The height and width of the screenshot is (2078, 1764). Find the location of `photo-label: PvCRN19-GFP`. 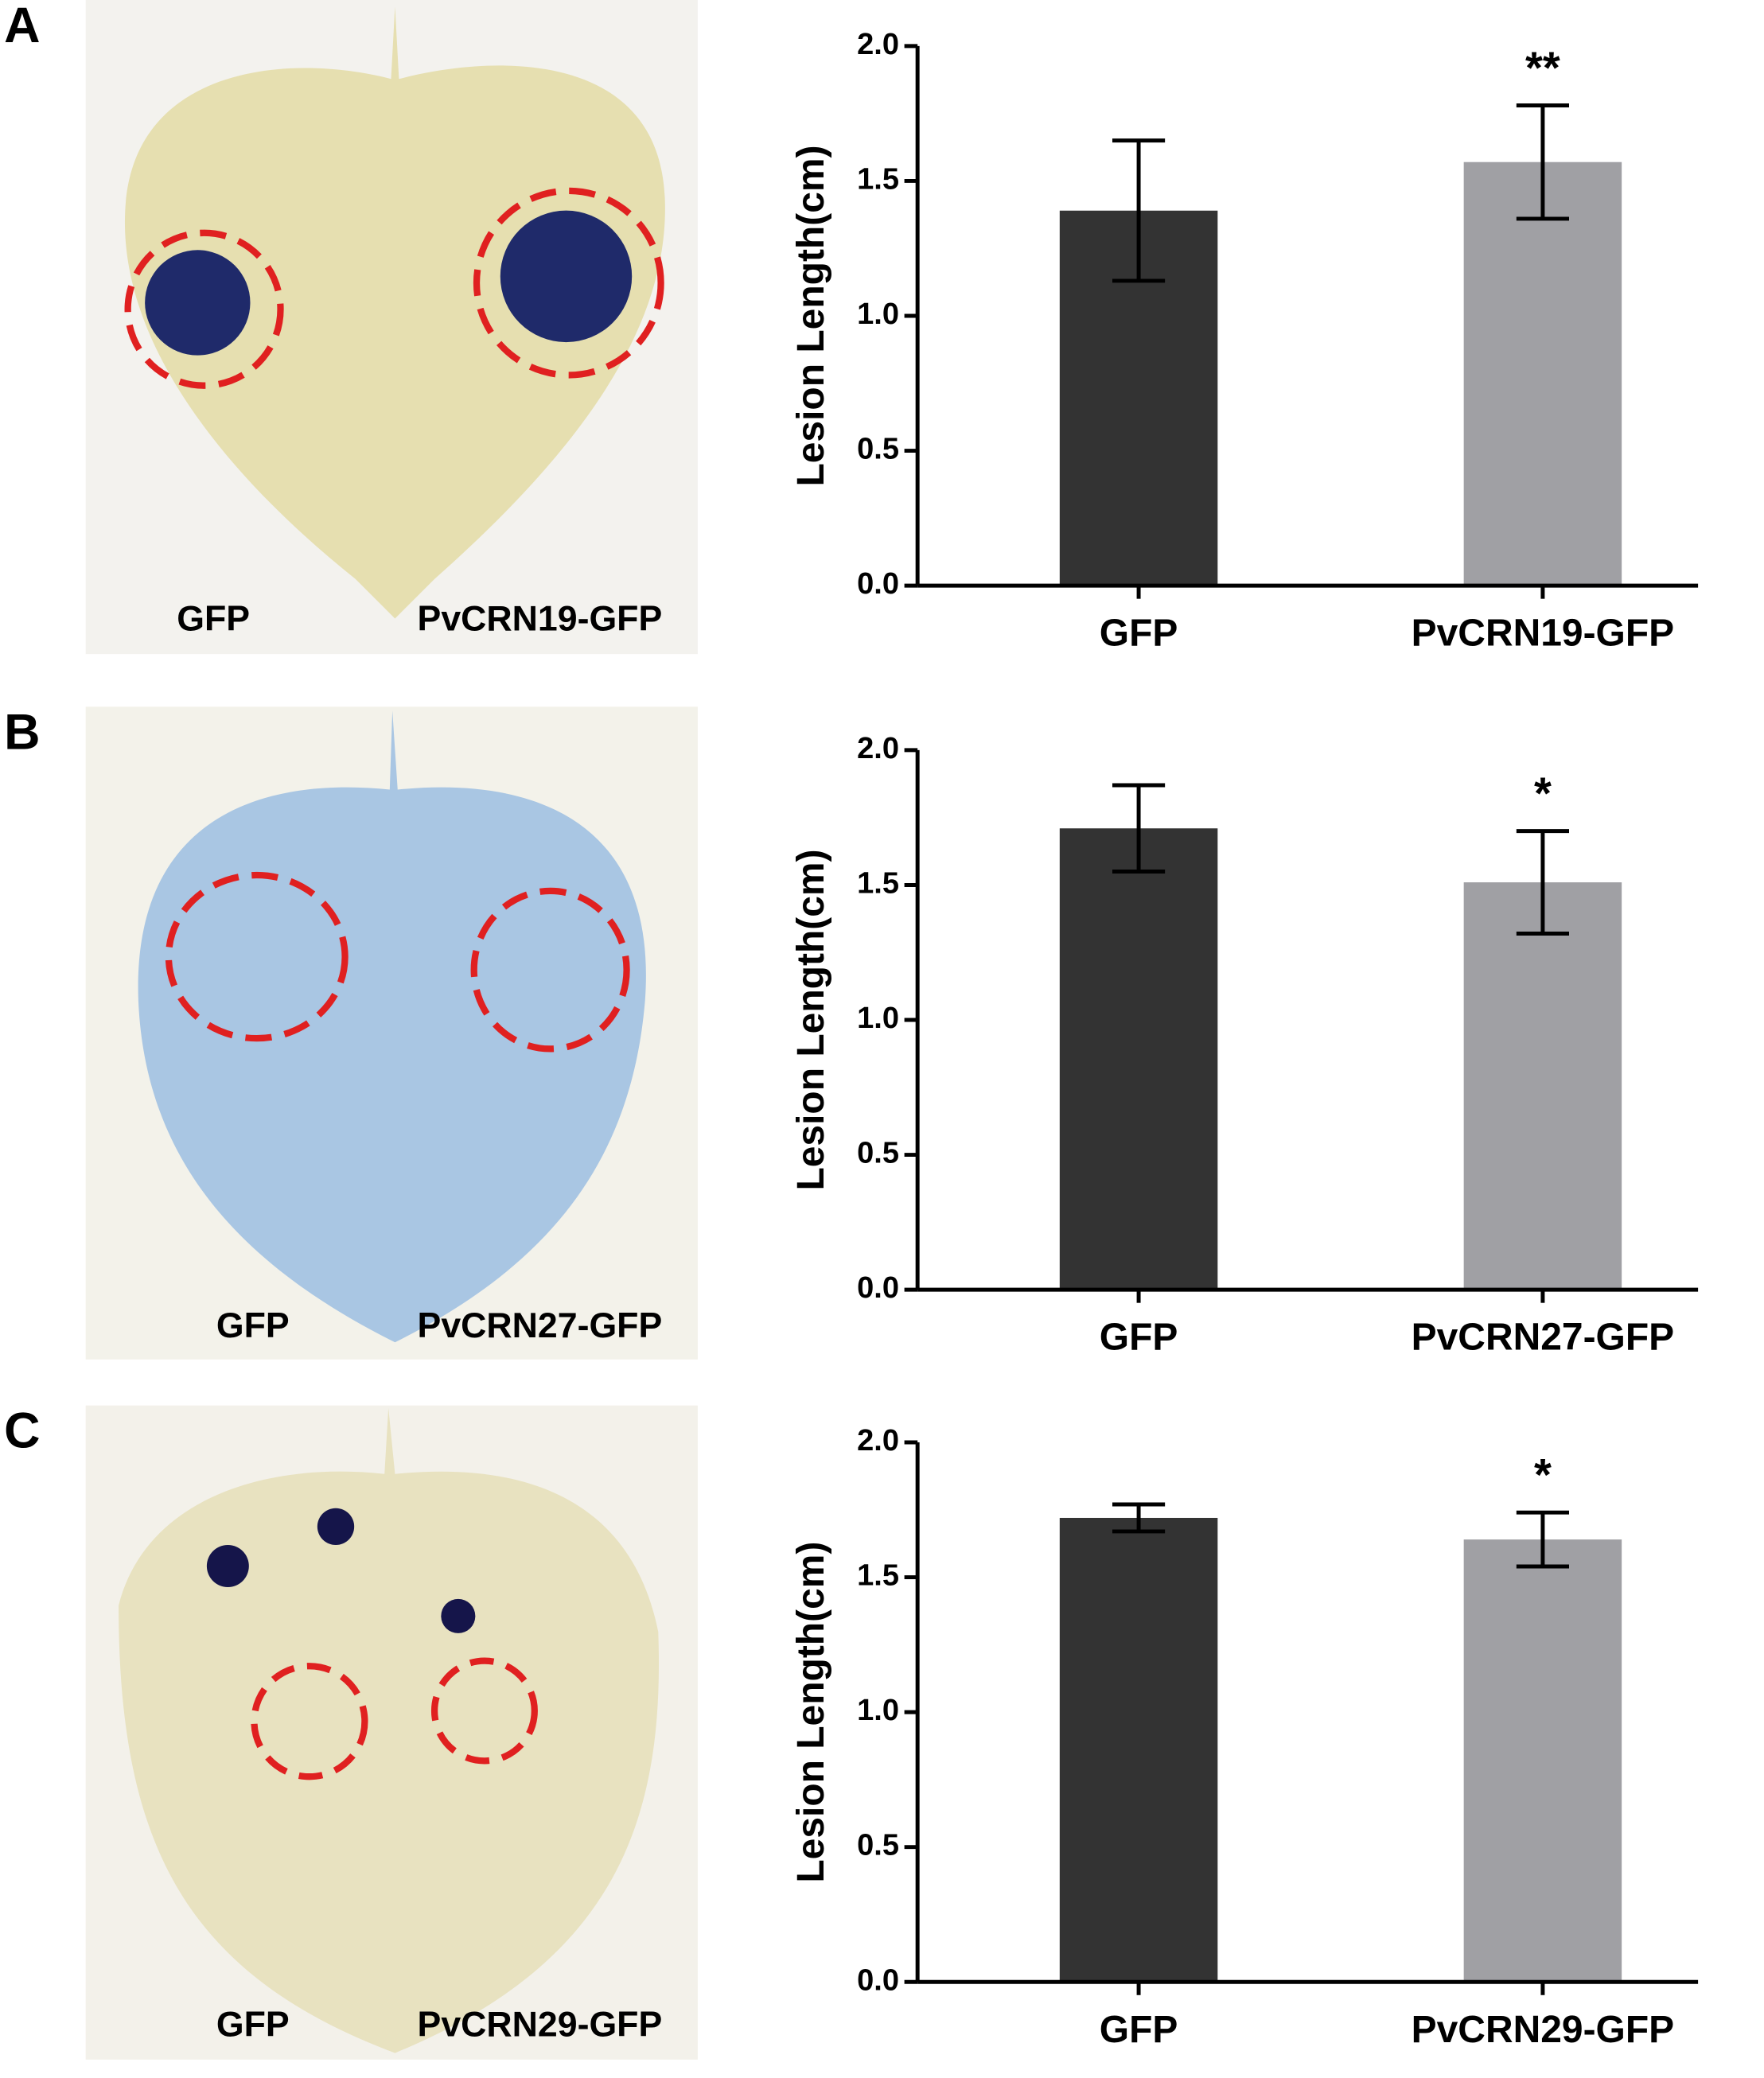

photo-label: PvCRN19-GFP is located at coordinates (540, 620).